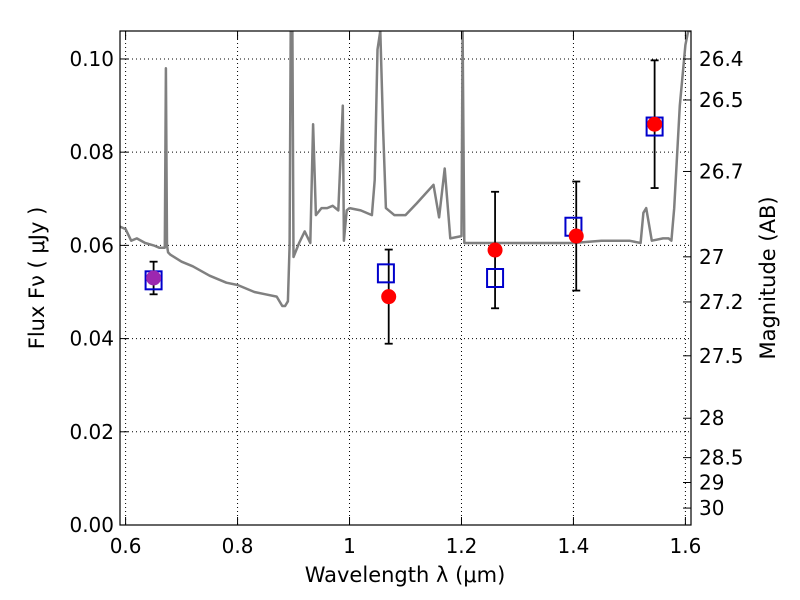  Describe the element at coordinates (711, 508) in the screenshot. I see `y2-tick-label: 30` at that location.